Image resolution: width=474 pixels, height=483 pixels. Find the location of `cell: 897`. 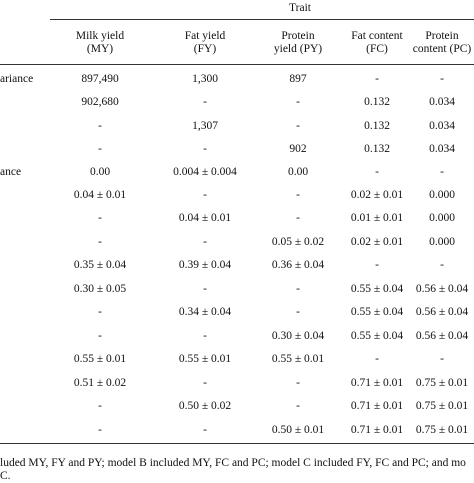

cell: 897 is located at coordinates (298, 79).